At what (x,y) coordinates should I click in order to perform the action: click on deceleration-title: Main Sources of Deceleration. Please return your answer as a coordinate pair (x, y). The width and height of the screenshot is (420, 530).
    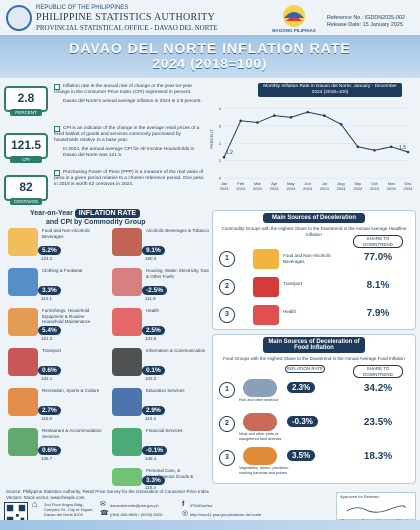
    Looking at the image, I should click on (314, 218).